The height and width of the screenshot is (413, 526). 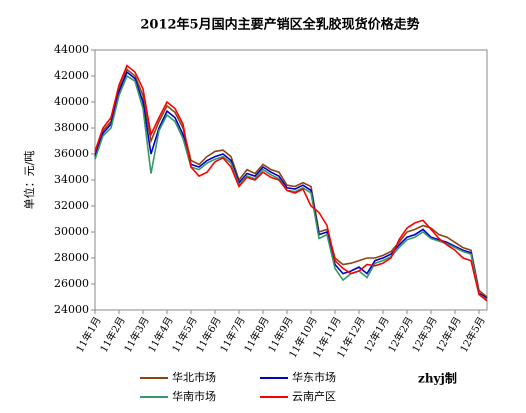 I want to click on y-tick-label: 40000, so click(x=71, y=101).